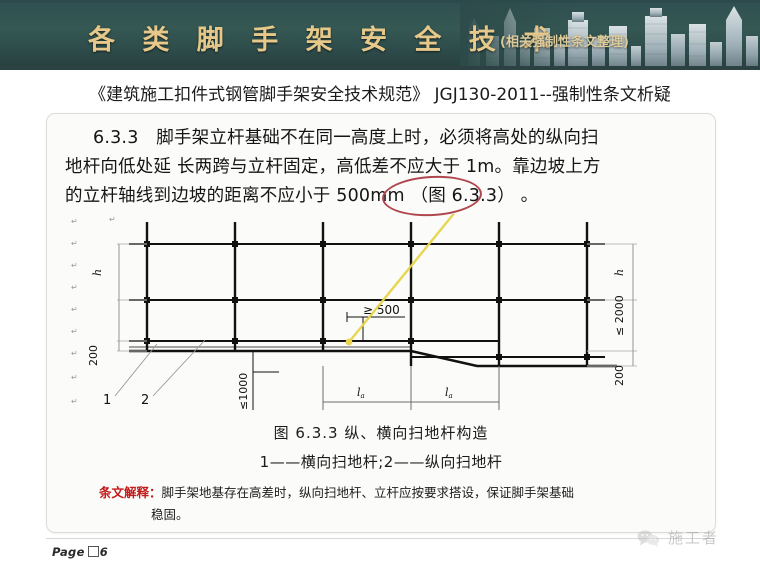  I want to click on figure-caption-legend: 1——横向扫地杆;2——纵向扫地杆, so click(381, 462).